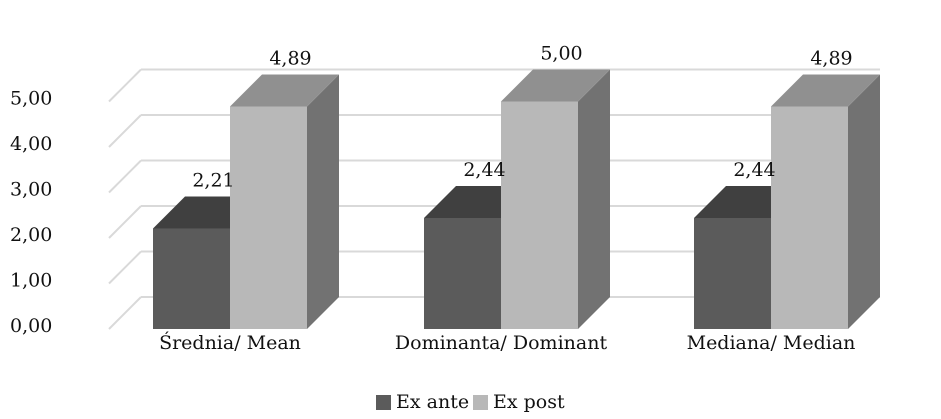 This screenshot has width=941, height=419. I want to click on legend-entry-ex-ante: Ex ante, so click(422, 402).